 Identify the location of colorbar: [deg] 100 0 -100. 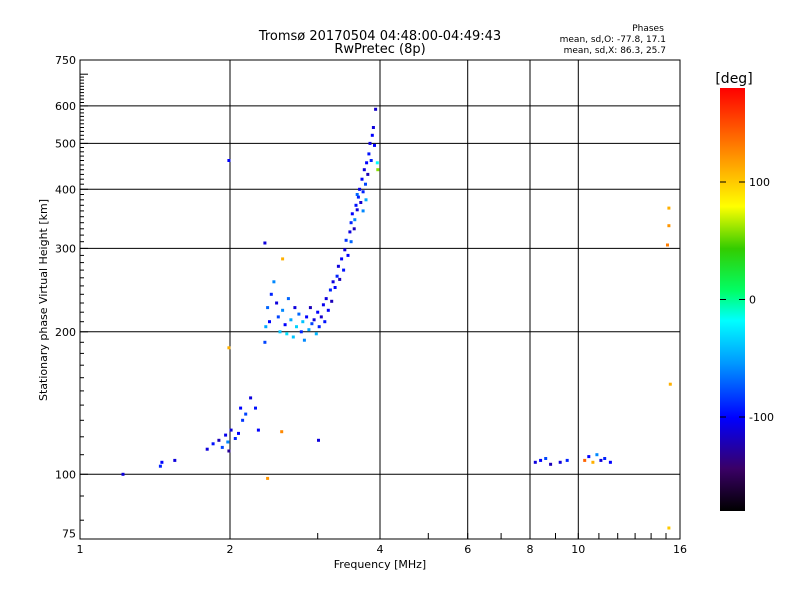
(744, 291).